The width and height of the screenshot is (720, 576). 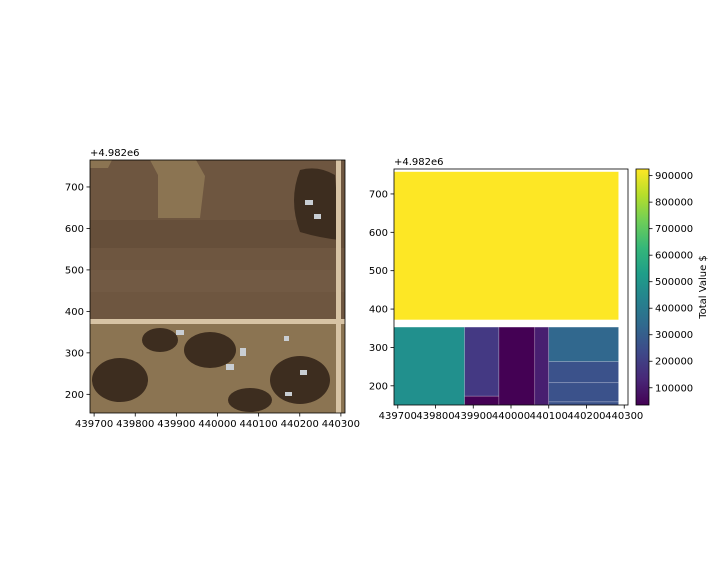 I want to click on colorbar-tick-label: 400000, so click(x=674, y=309).